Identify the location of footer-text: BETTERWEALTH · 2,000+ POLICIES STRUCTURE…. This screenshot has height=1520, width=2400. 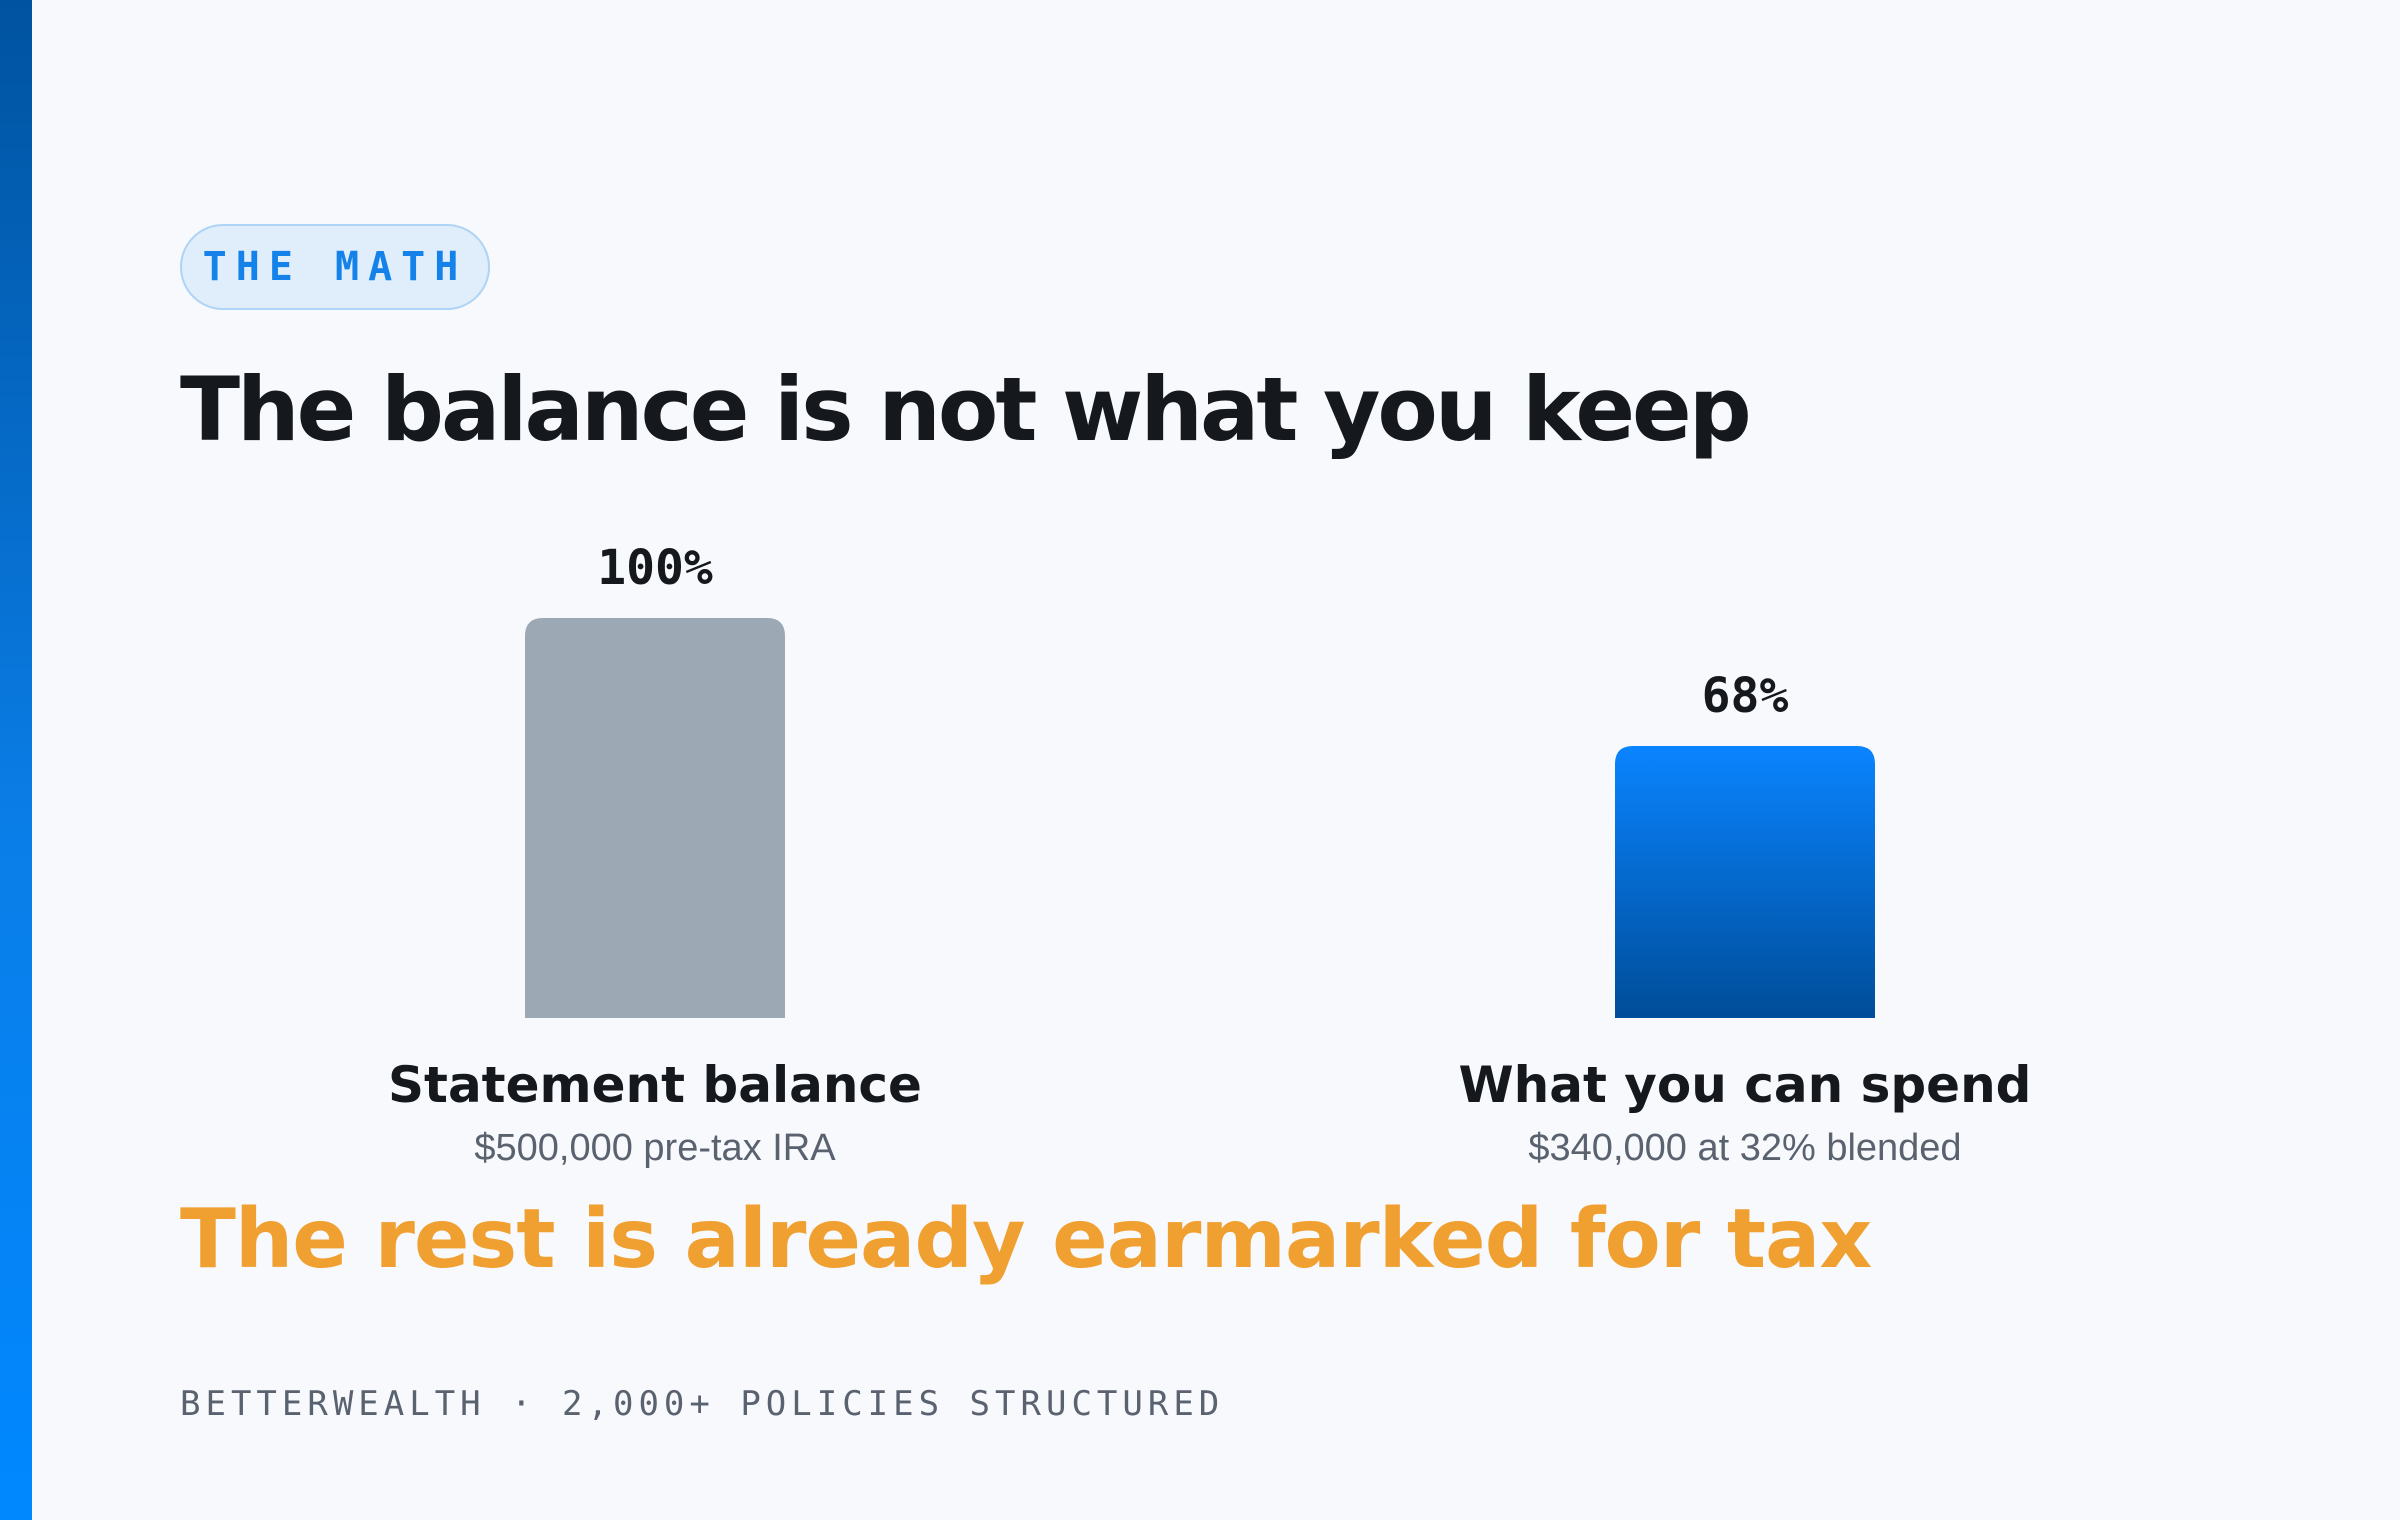
(702, 1404).